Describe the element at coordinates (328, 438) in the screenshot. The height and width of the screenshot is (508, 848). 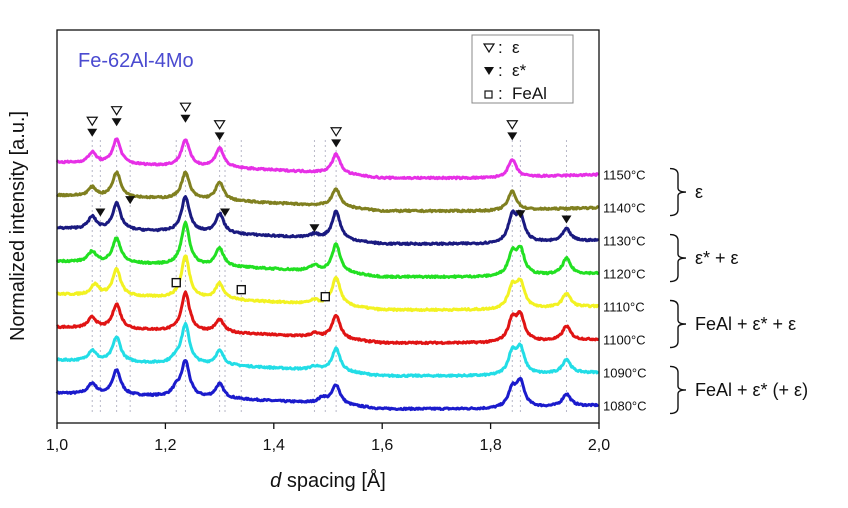
I see `x-axis-ticks: 1,0 1,2 1,4 1,6 1,8 2,0` at that location.